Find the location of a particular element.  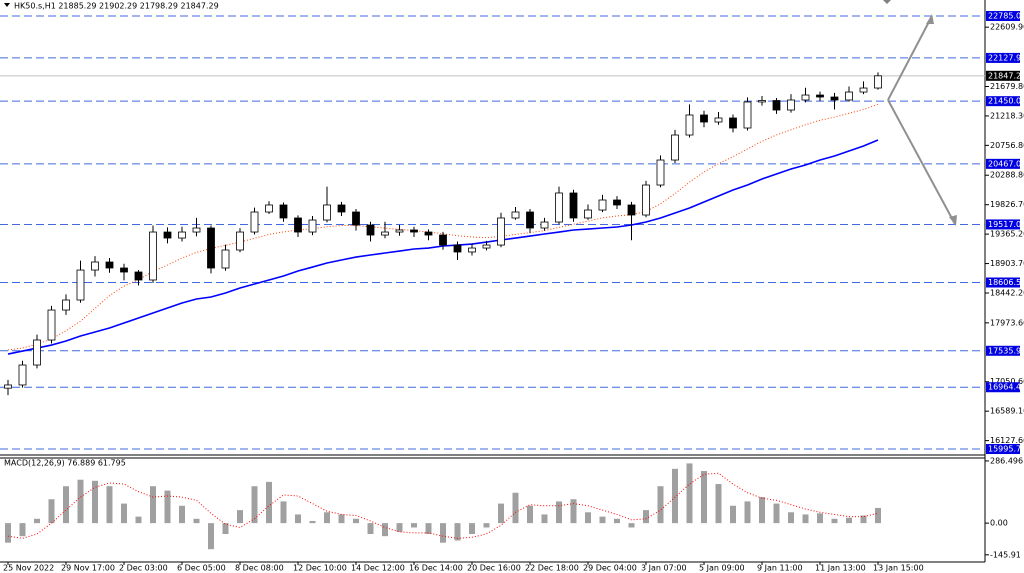

macd-title: MACD(12,26,9) 76.889 61.795 is located at coordinates (65, 463).